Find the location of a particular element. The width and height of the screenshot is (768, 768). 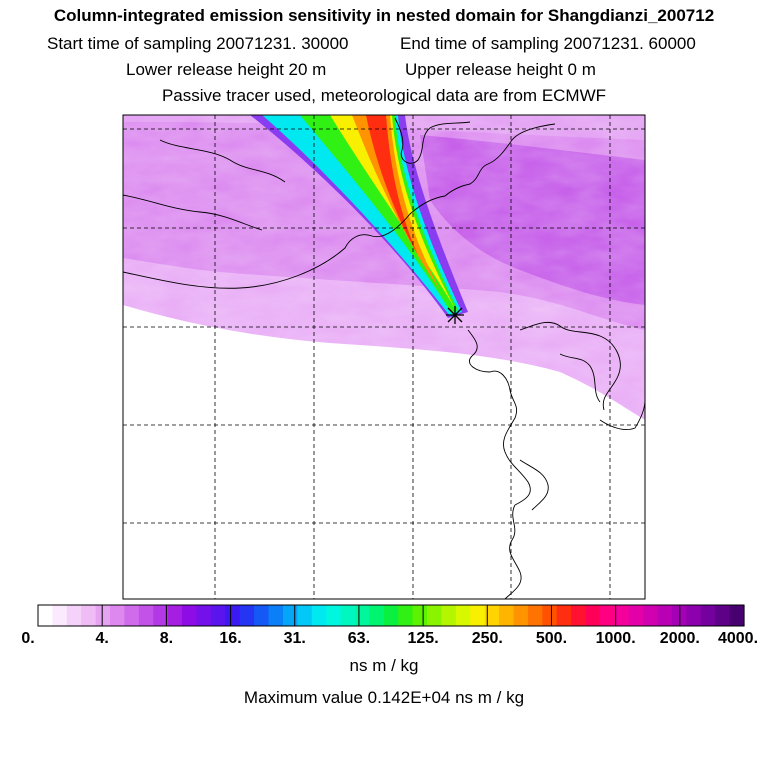

colorbar-tick-label: 1000. is located at coordinates (615, 638).